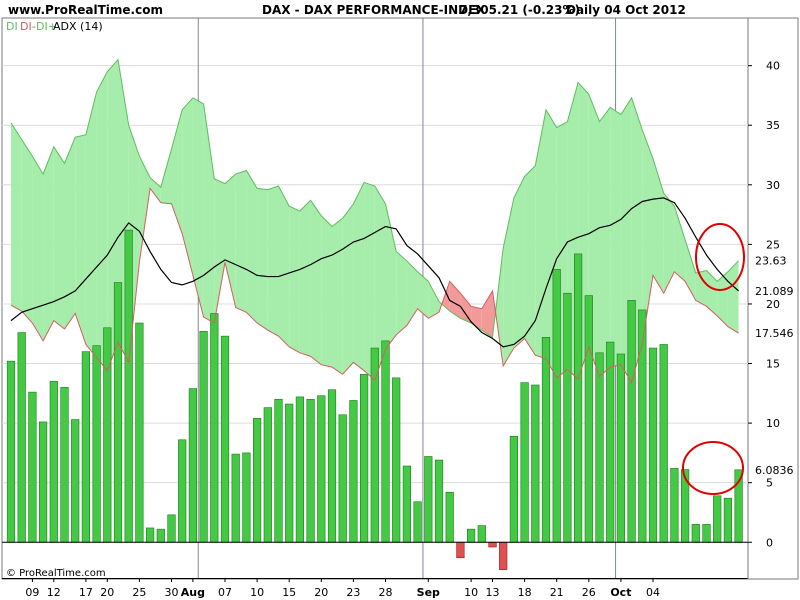 The width and height of the screenshot is (800, 600). I want to click on last-value-label: 23.63, so click(771, 261).